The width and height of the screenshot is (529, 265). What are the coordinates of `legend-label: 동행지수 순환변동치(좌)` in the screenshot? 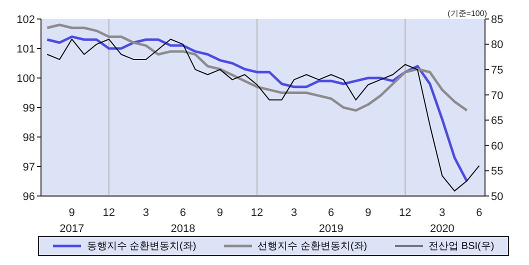 It's located at (141, 246).